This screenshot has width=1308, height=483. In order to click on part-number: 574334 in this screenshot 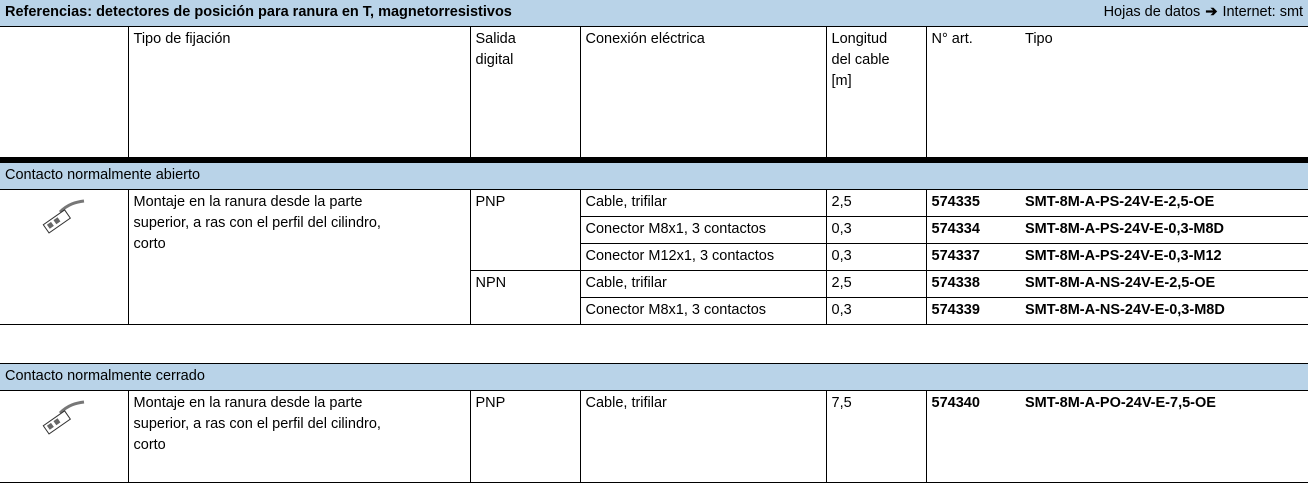, I will do `click(972, 230)`.